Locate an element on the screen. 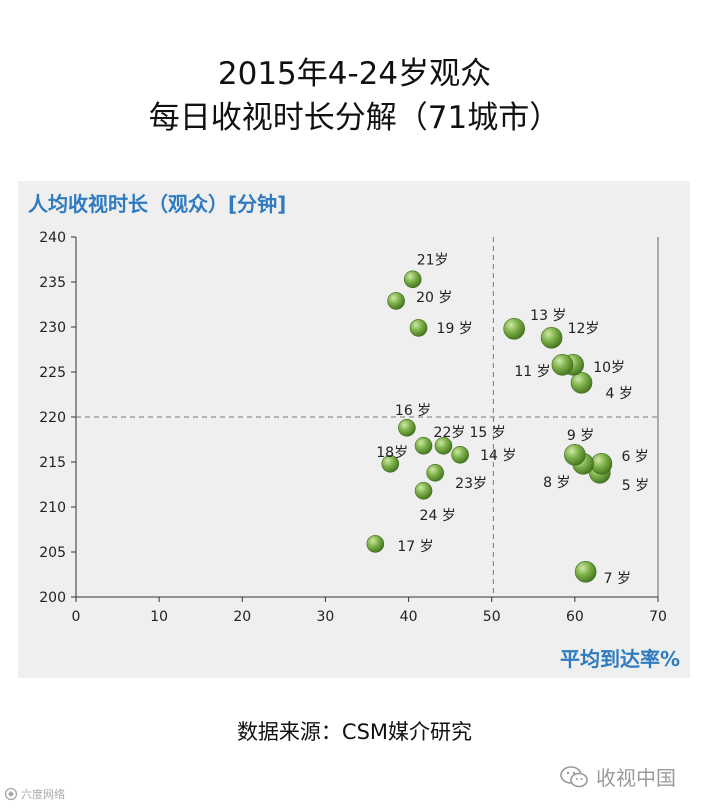 The width and height of the screenshot is (709, 809). point-label: 21岁 is located at coordinates (433, 260).